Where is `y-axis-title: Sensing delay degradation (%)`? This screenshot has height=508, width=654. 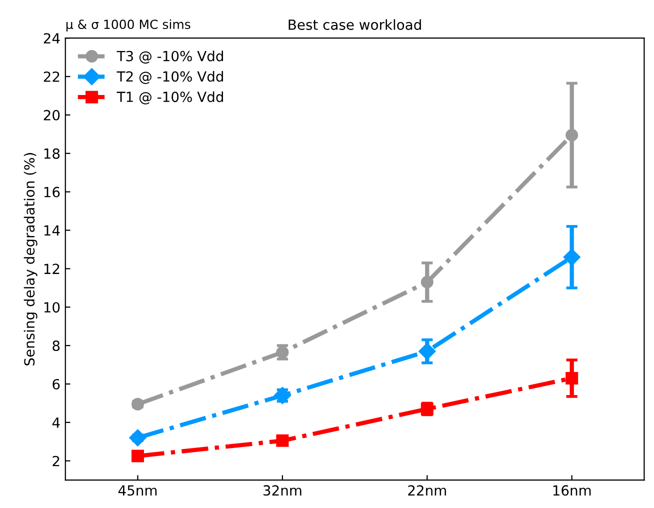
y-axis-title: Sensing delay degradation (%) is located at coordinates (31, 259).